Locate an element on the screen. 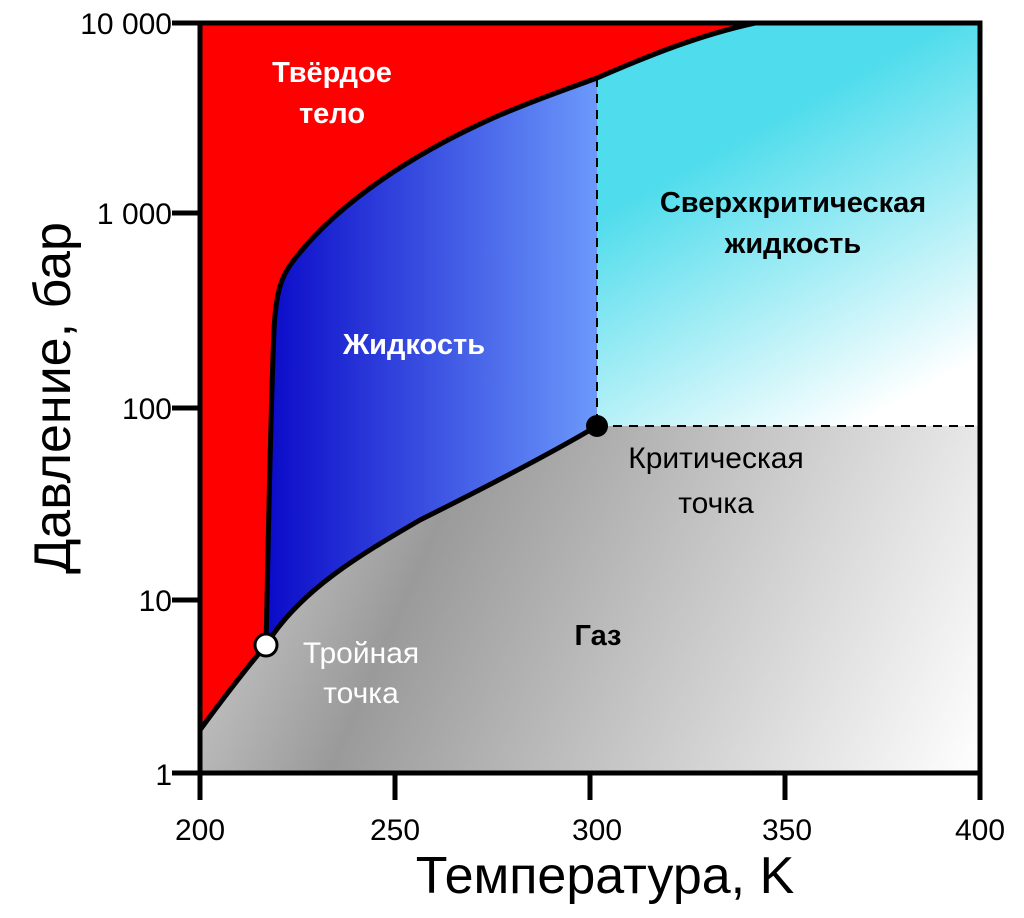 Image resolution: width=1024 pixels, height=918 pixels. y-tick-label: 100 is located at coordinates (147, 409).